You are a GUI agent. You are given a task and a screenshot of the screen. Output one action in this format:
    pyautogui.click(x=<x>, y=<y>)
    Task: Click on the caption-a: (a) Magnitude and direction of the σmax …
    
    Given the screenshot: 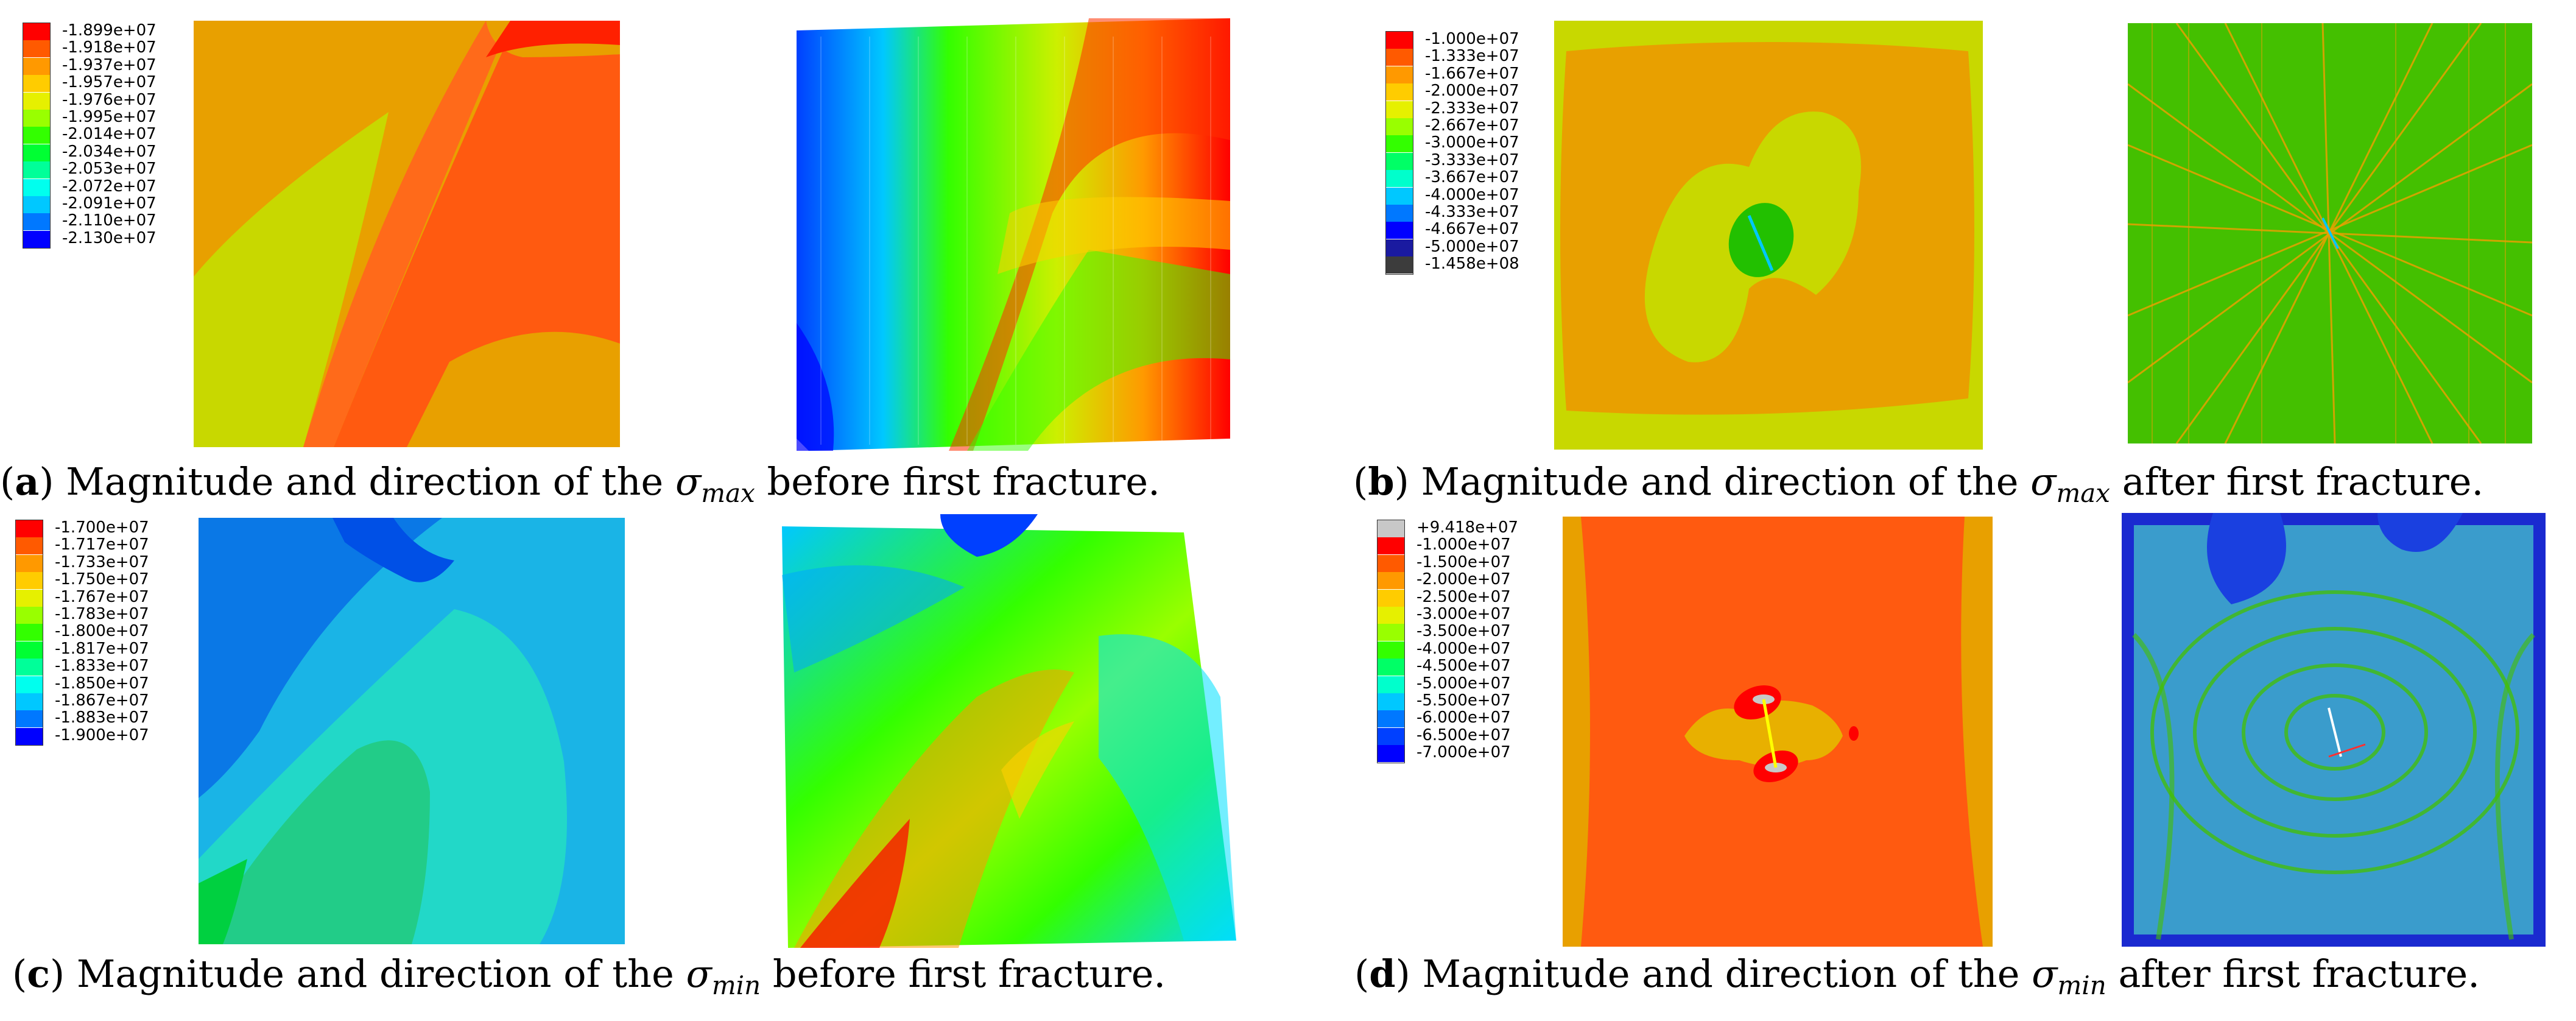 What is the action you would take?
    pyautogui.click(x=580, y=484)
    